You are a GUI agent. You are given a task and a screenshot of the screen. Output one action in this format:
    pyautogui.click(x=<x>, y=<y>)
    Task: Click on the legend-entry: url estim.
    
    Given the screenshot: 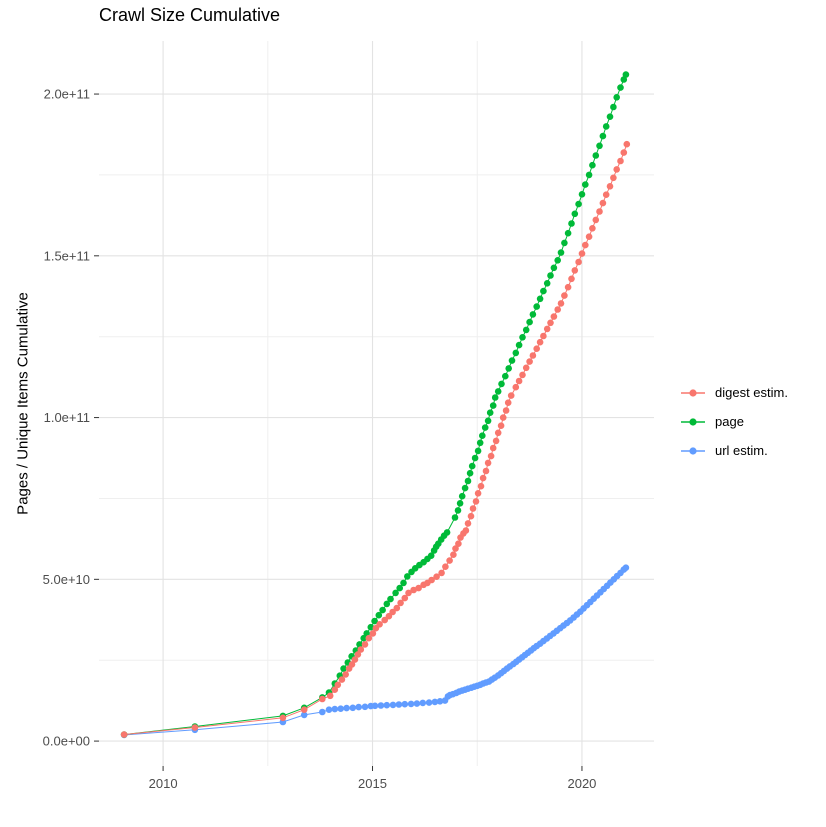 What is the action you would take?
    pyautogui.click(x=734, y=450)
    